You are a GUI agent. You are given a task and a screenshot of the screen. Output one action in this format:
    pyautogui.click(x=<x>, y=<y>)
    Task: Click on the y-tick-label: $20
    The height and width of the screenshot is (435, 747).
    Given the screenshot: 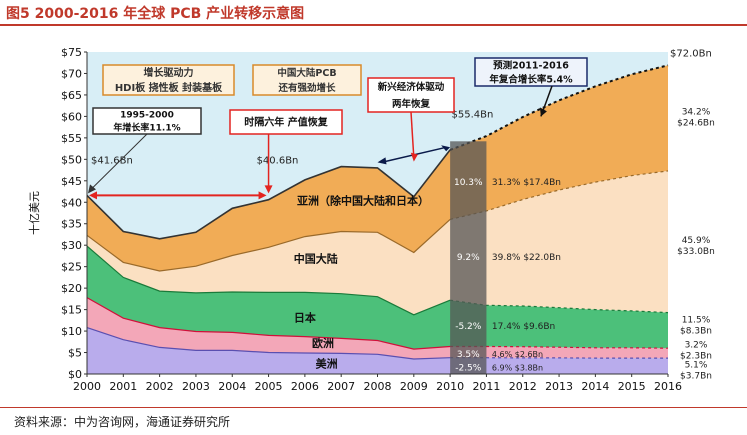 What is the action you would take?
    pyautogui.click(x=71, y=288)
    